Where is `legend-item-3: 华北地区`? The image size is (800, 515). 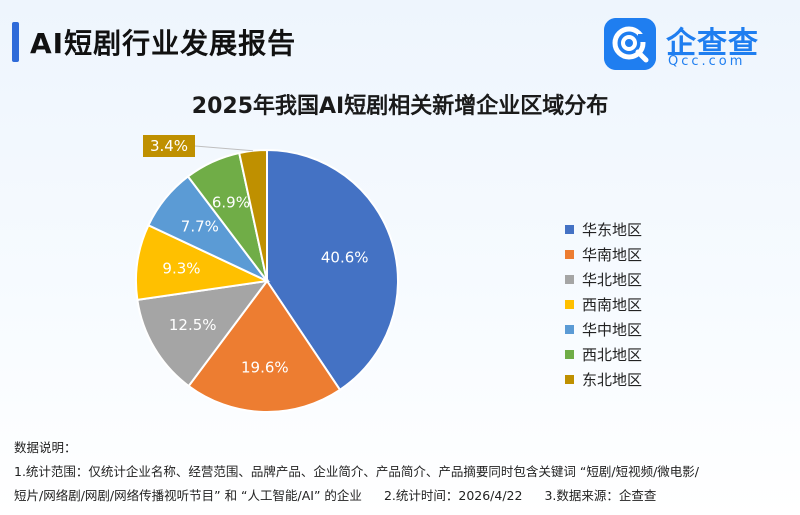
legend-item-3: 华北地区 is located at coordinates (603, 279).